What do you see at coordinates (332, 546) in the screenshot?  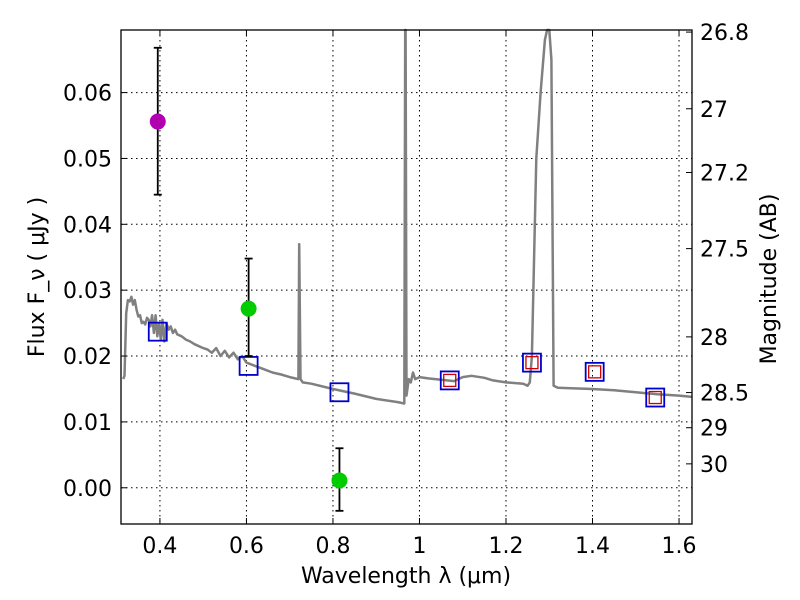 I see `x-tick-label: 0.8` at bounding box center [332, 546].